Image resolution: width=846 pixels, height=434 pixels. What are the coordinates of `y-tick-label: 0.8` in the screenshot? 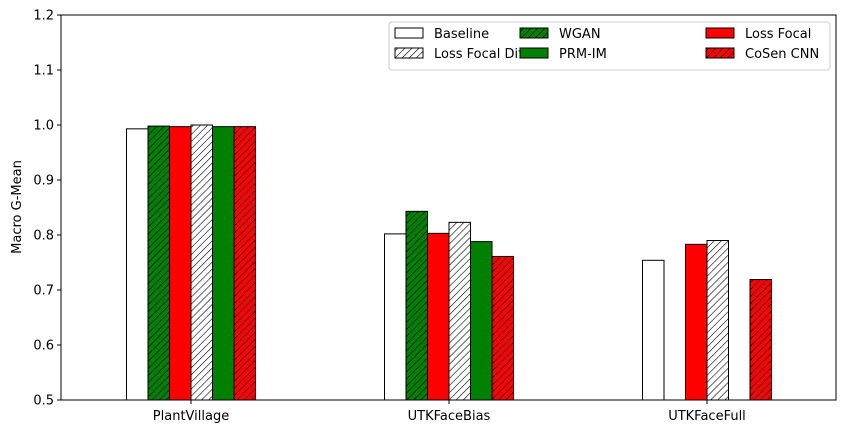 It's located at (43, 236).